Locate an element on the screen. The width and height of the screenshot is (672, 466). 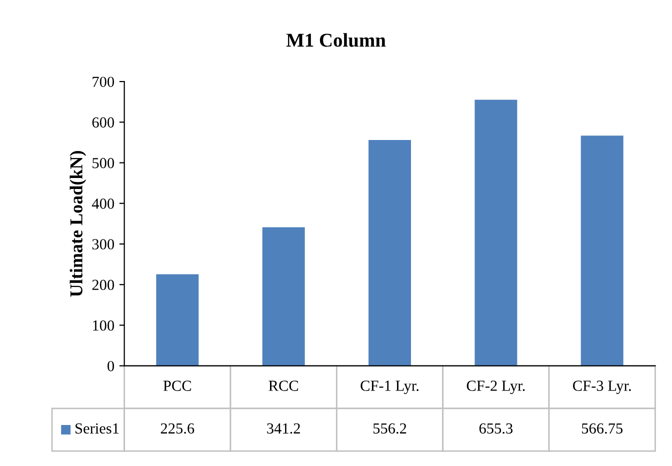
data-label: 341.2 is located at coordinates (283, 428).